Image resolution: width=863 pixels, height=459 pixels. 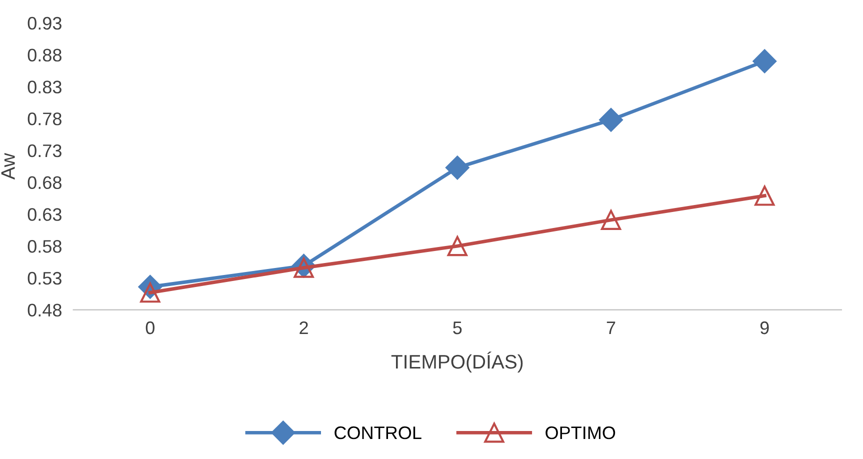 I want to click on x-tick-label: 9, so click(x=764, y=327).